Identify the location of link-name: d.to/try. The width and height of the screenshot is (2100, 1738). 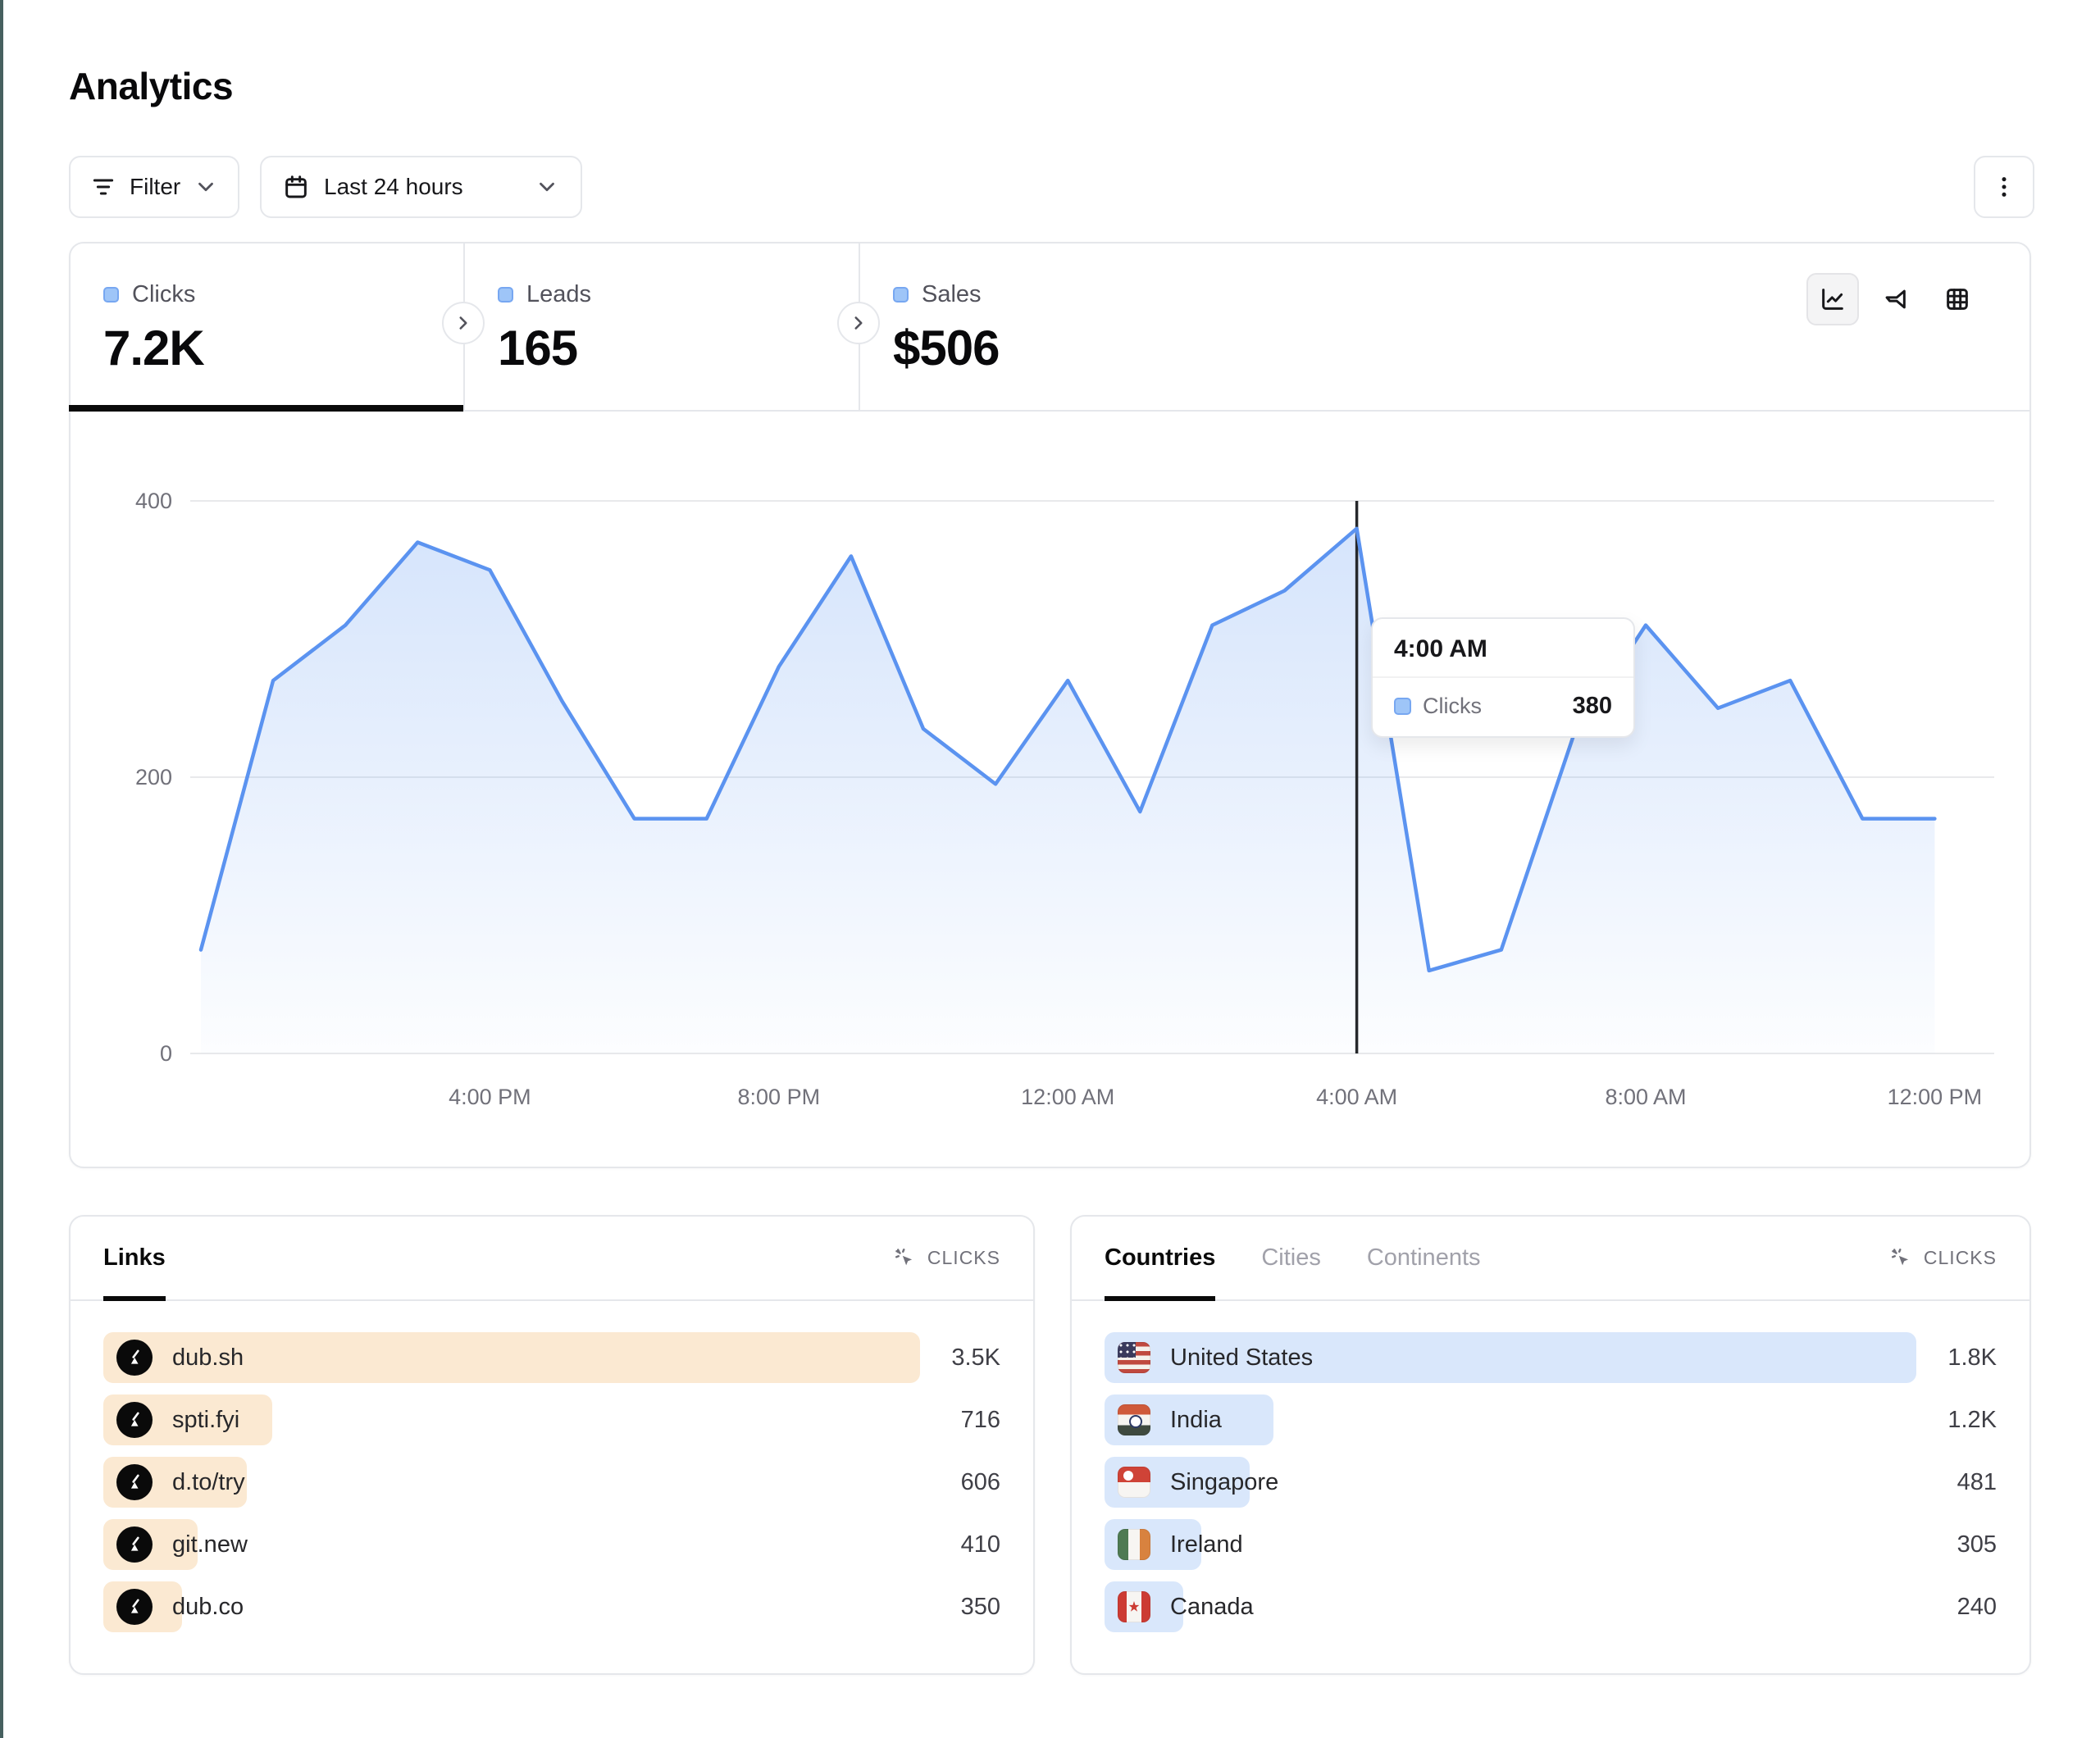
(208, 1481).